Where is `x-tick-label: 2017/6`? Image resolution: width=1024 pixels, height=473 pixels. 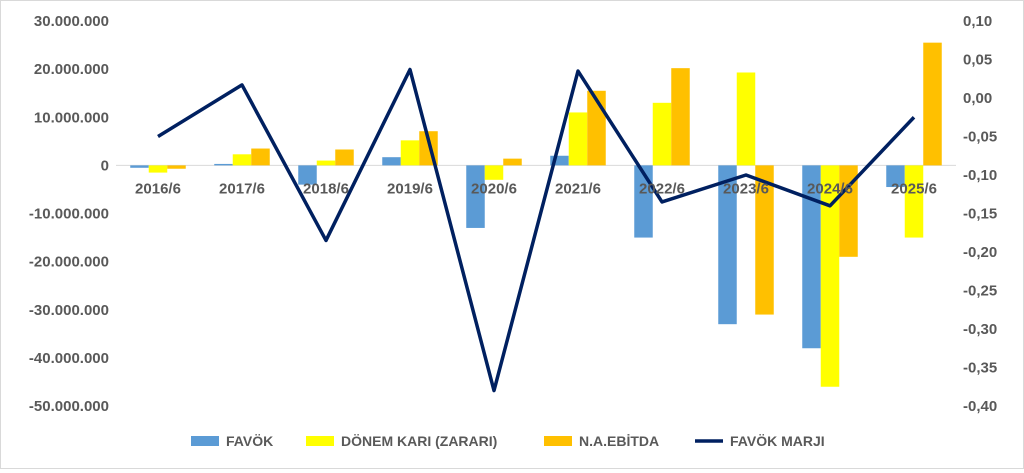
x-tick-label: 2017/6 is located at coordinates (242, 188).